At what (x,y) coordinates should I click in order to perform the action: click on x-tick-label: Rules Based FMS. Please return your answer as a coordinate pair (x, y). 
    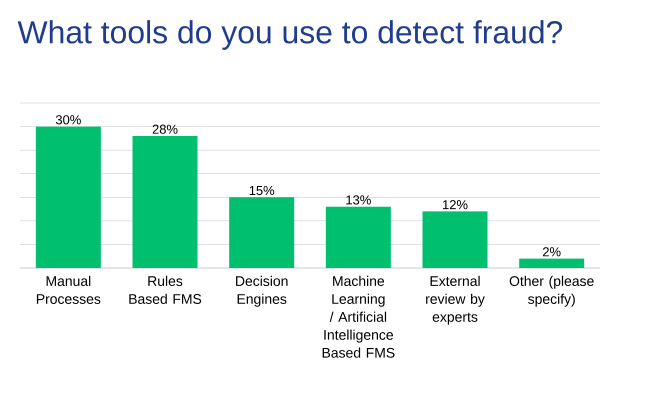
    Looking at the image, I should click on (165, 290).